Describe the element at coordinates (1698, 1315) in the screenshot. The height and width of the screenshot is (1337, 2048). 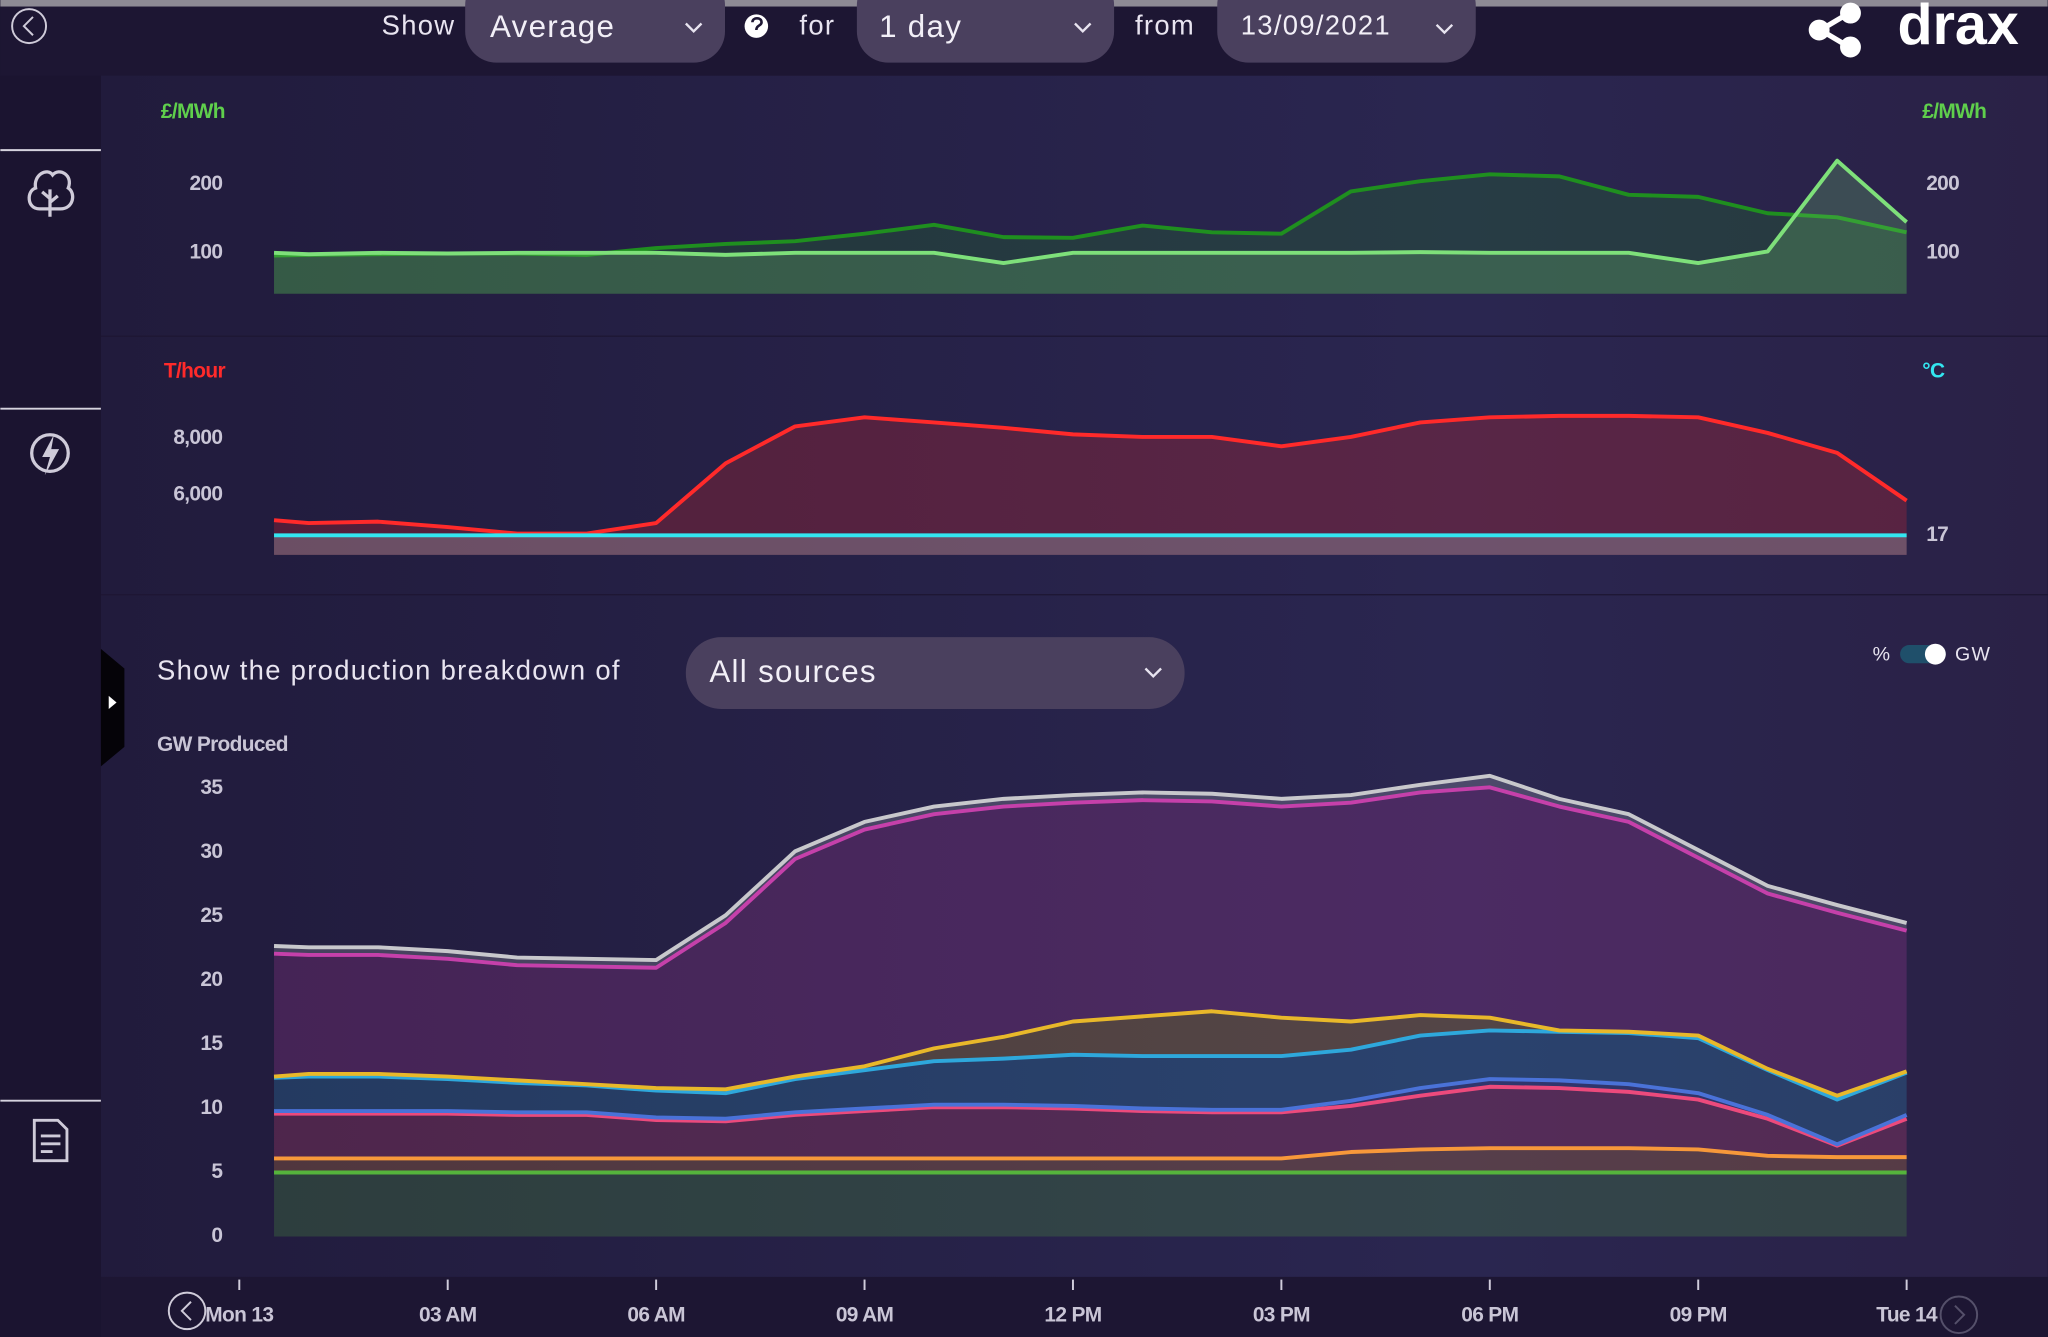
I see `x-tick-label: 09 PM` at that location.